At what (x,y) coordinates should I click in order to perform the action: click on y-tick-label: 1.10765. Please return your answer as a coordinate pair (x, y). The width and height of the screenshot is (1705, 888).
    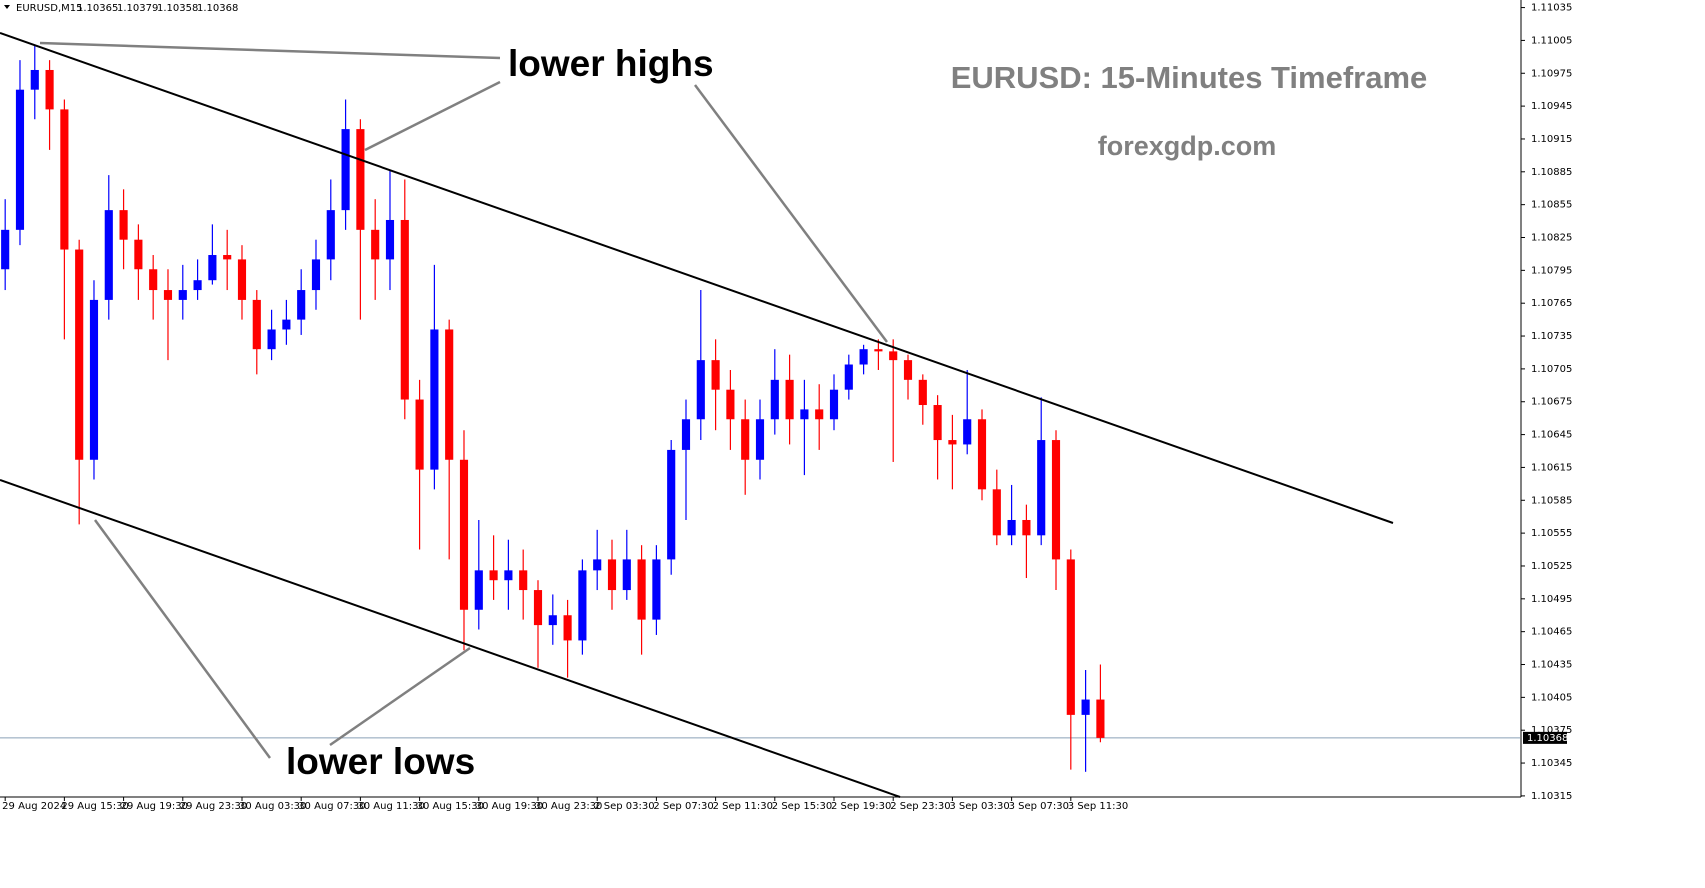
    Looking at the image, I should click on (1551, 303).